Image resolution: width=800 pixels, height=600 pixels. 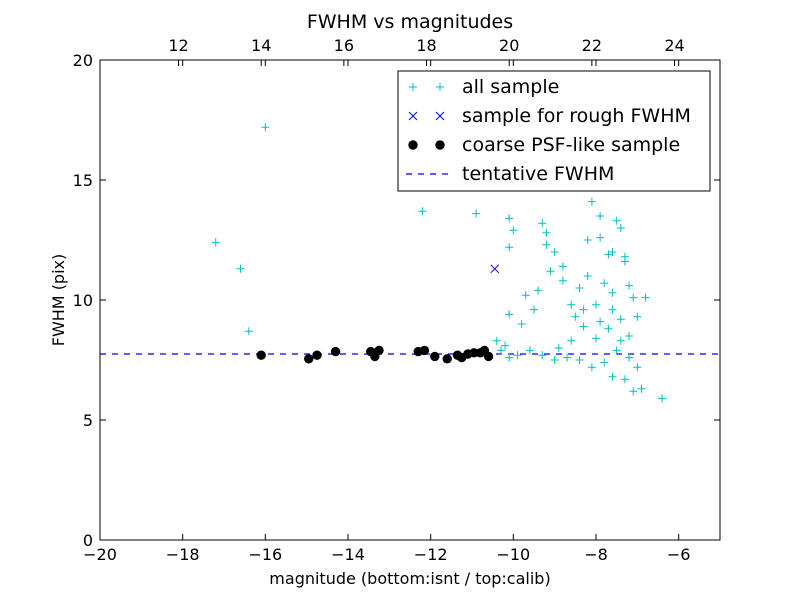 I want to click on legend-box, so click(x=554, y=131).